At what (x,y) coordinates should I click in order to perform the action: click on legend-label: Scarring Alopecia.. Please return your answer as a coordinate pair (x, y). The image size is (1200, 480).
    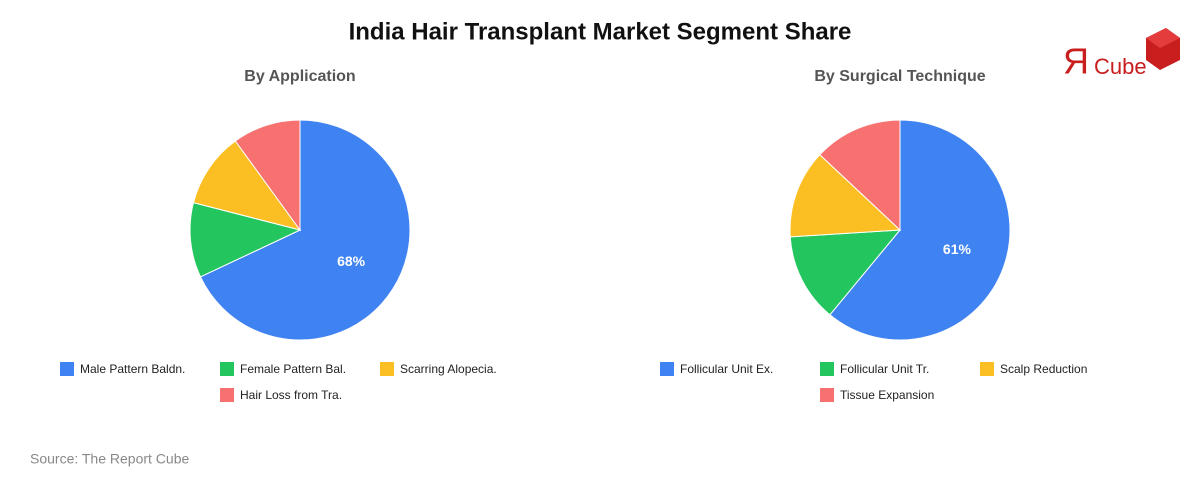
    Looking at the image, I should click on (448, 369).